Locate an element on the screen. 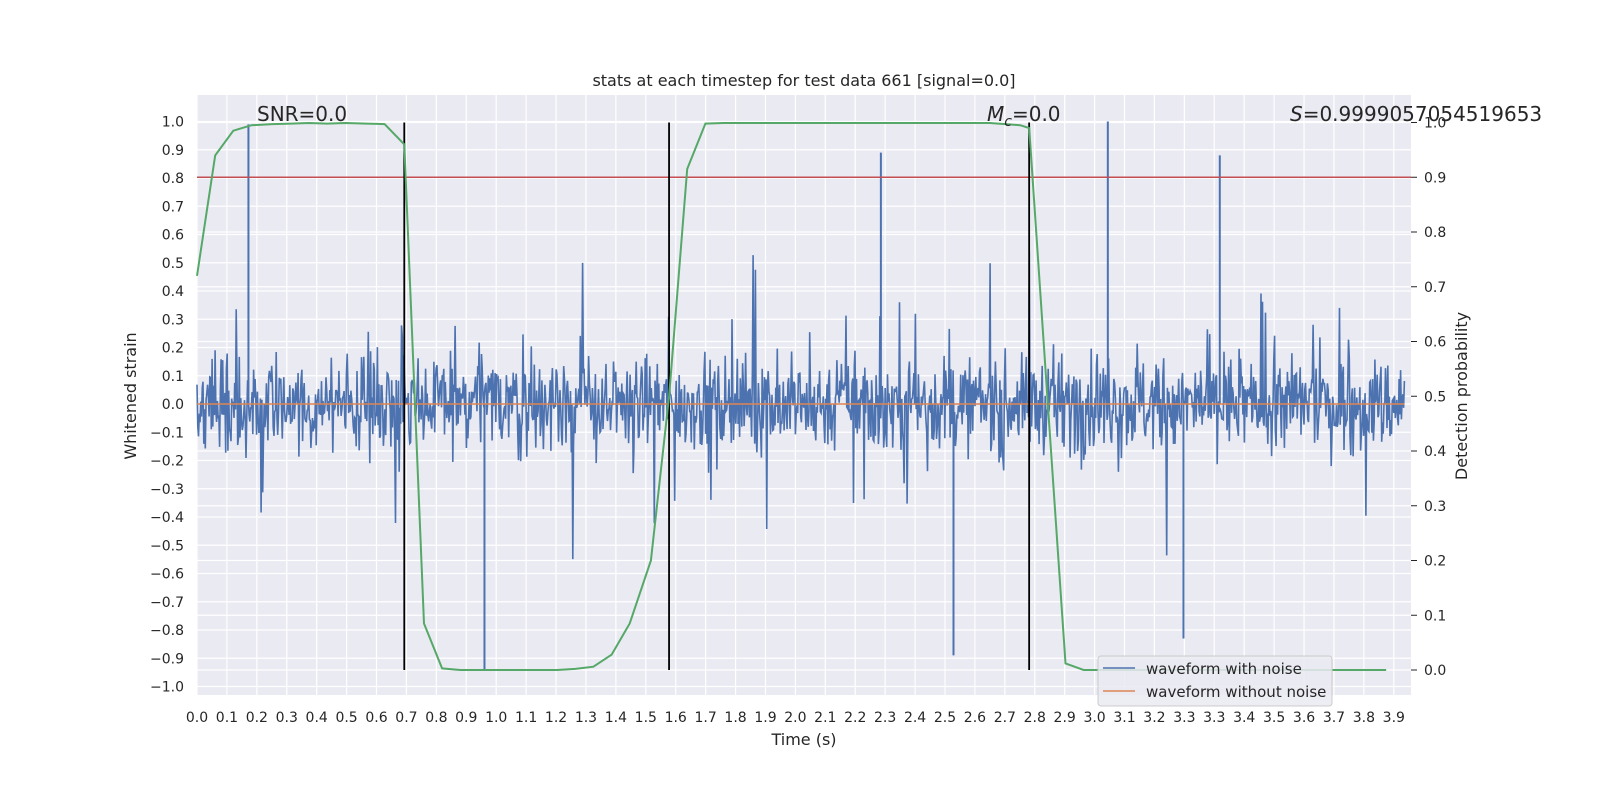 This screenshot has height=800, width=1600. x-tick-label: 1.7 is located at coordinates (706, 718).